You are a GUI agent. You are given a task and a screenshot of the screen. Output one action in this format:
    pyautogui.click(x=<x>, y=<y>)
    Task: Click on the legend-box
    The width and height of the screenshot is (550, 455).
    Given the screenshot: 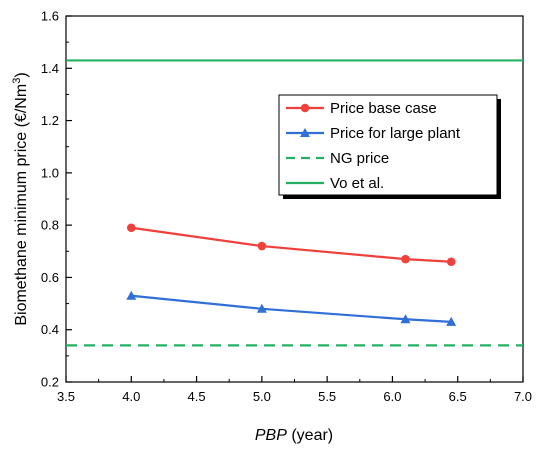 What is the action you would take?
    pyautogui.click(x=388, y=145)
    